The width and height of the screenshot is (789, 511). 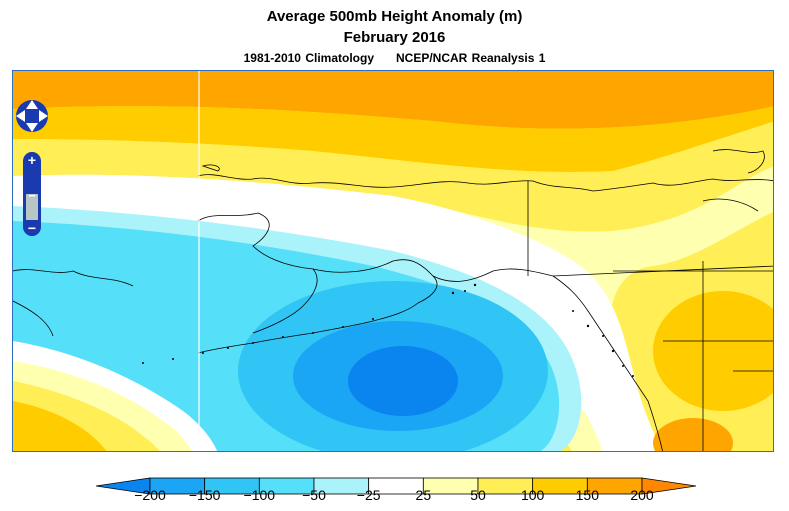 I want to click on anomaly-fill-100-east, so click(x=713, y=351).